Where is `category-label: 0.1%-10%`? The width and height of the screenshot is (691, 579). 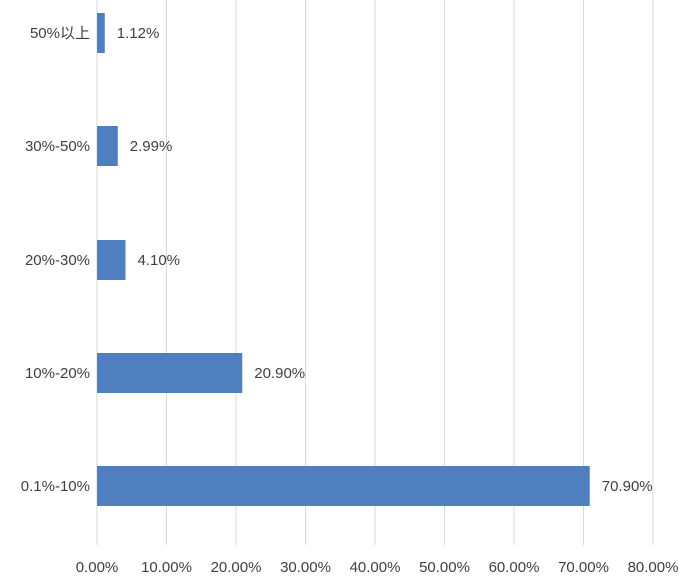 category-label: 0.1%-10% is located at coordinates (55, 486).